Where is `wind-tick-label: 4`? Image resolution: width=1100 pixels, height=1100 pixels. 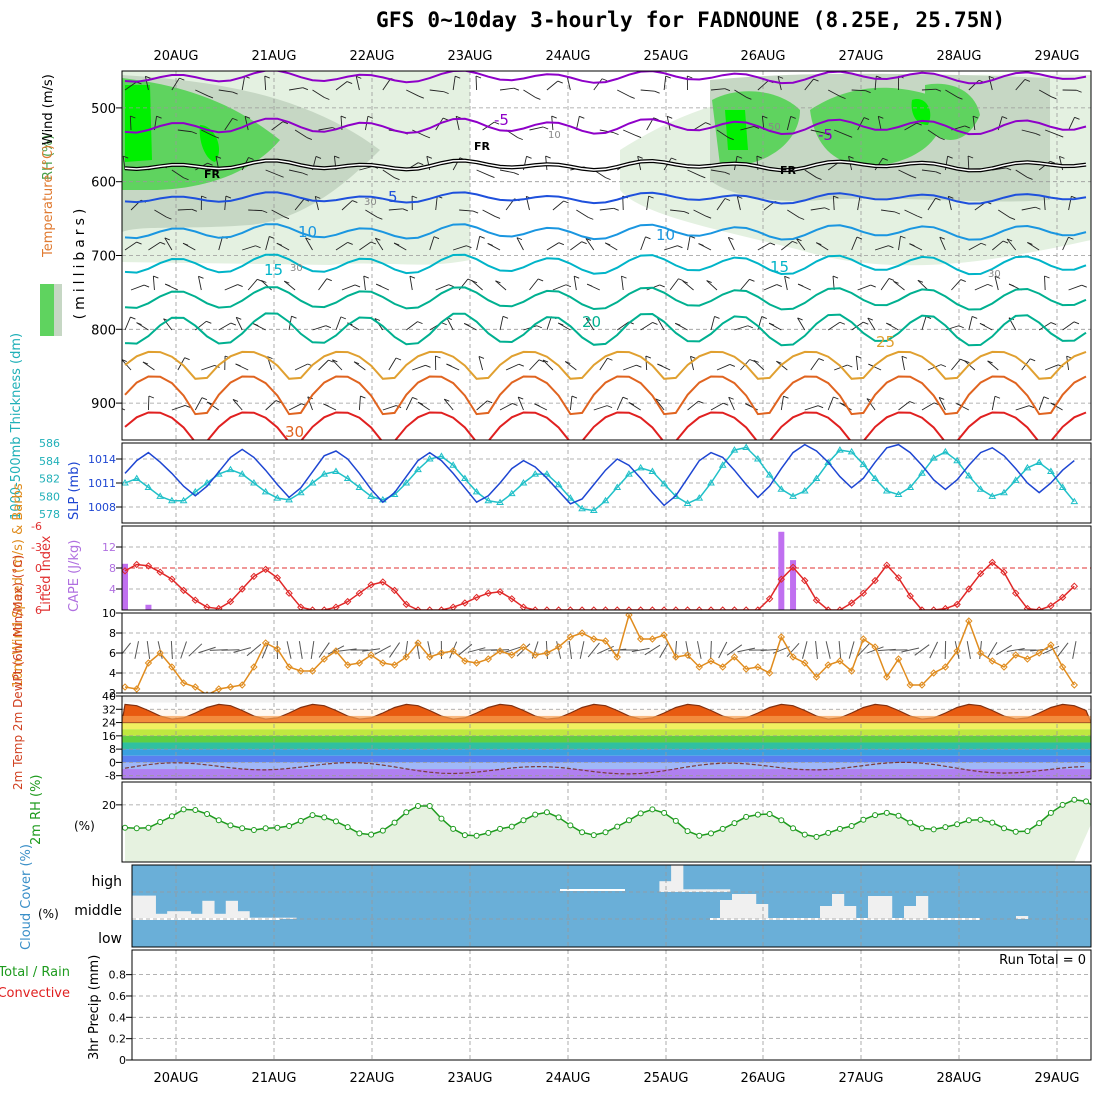
wind-tick-label: 4 is located at coordinates (112, 673).